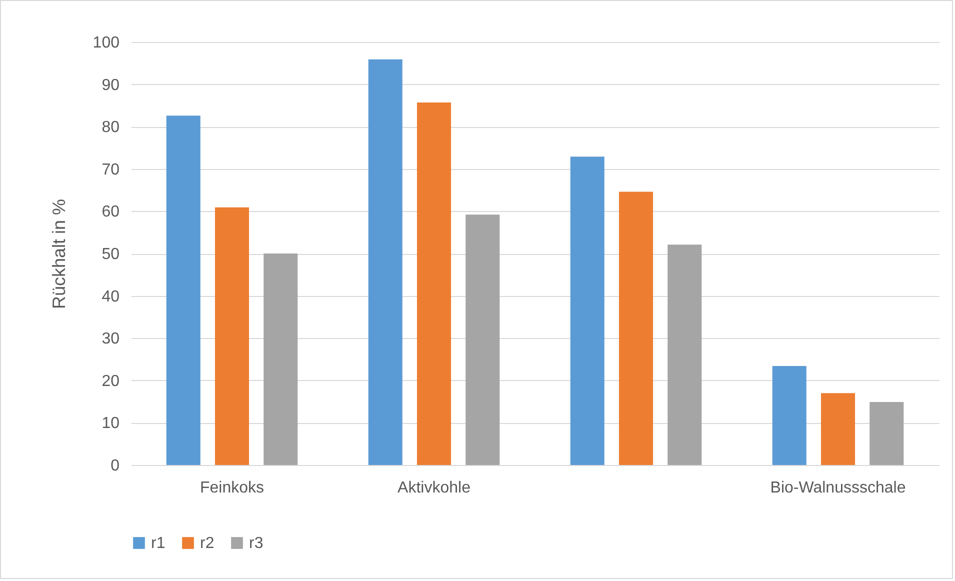  I want to click on y-tick-label: 30, so click(111, 339).